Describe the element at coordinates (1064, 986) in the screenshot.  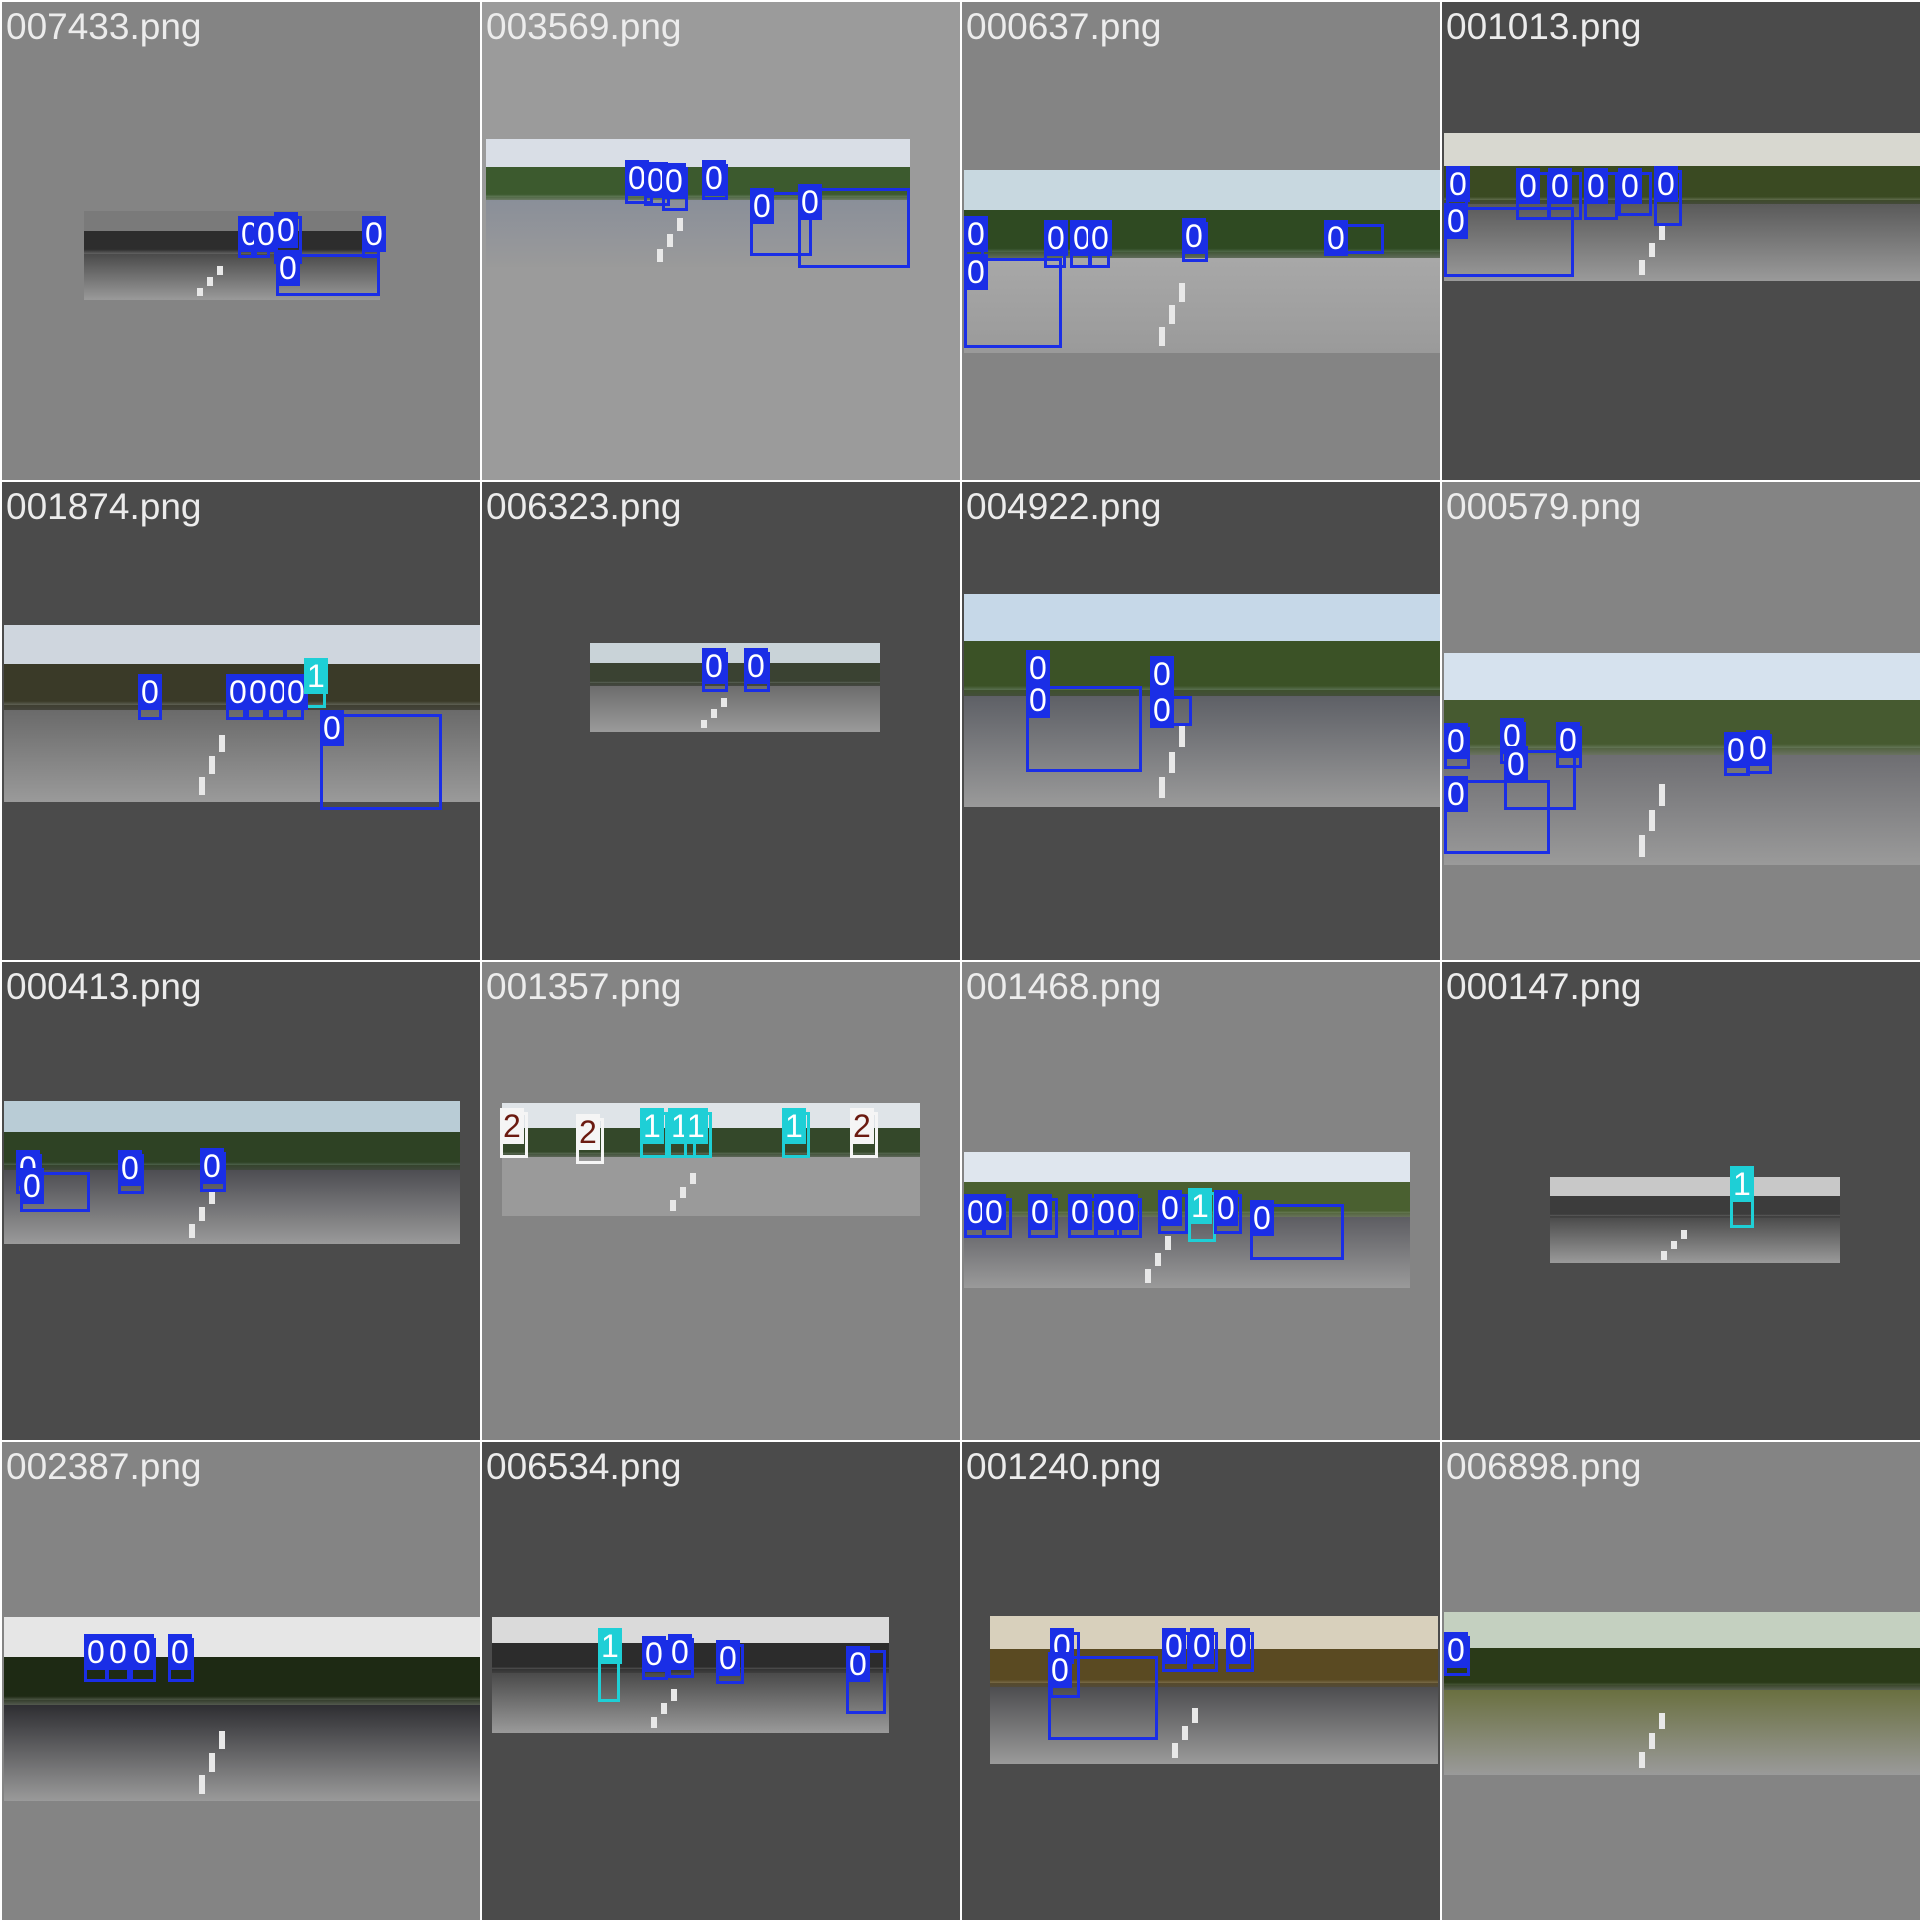
I see `tile-filename: 001468.png` at that location.